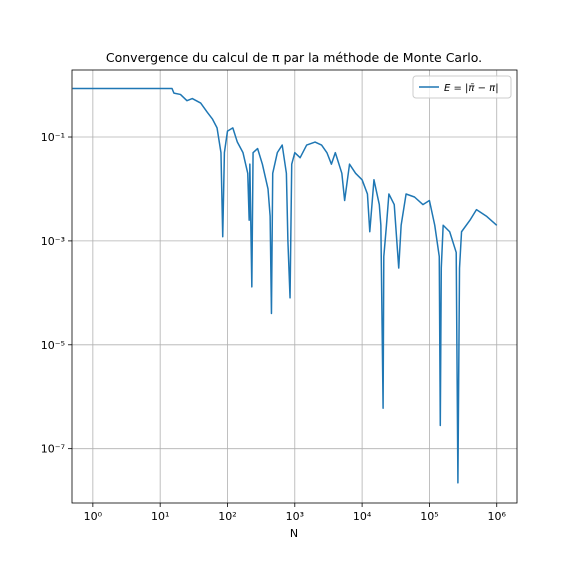 This screenshot has width=576, height=576. I want to click on y-tick-label: 10⁻³, so click(53, 241).